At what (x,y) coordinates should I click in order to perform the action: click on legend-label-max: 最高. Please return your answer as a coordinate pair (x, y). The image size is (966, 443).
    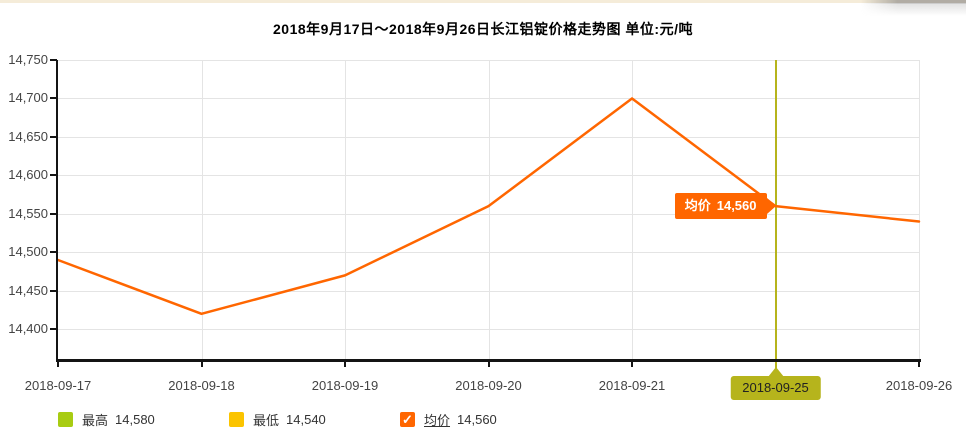
    Looking at the image, I should click on (95, 420).